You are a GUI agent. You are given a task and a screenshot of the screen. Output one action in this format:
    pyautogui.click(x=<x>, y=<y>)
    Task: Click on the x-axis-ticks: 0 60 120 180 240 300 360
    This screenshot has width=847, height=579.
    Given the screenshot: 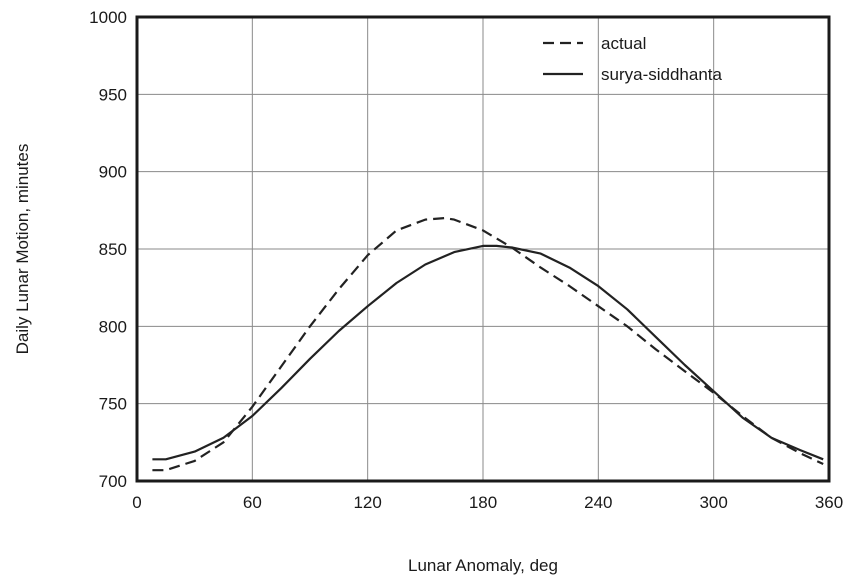 What is the action you would take?
    pyautogui.click(x=487, y=502)
    